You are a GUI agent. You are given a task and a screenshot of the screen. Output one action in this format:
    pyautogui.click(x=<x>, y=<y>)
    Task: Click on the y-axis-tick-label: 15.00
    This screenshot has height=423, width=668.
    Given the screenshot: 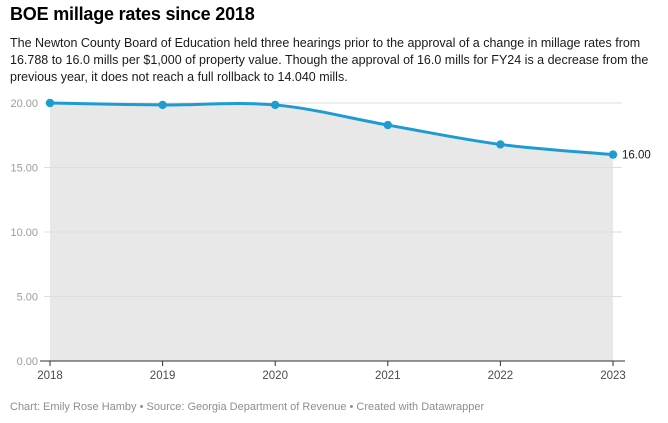 What is the action you would take?
    pyautogui.click(x=24, y=169)
    